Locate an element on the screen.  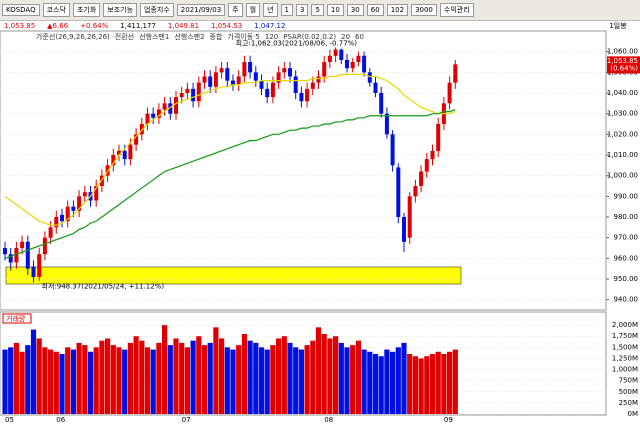
volume-title-box is located at coordinates (17, 318).